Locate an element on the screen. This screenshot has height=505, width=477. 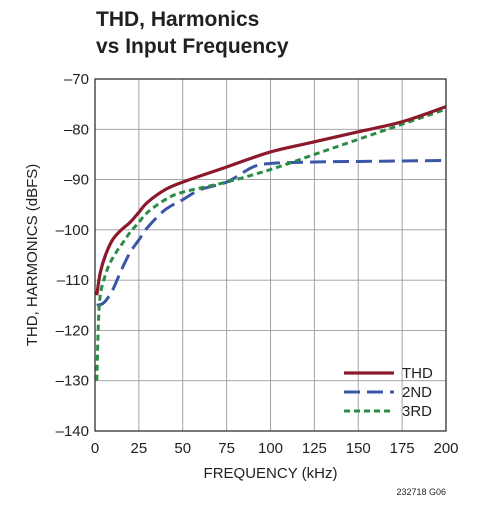
y-tick-label: –120 is located at coordinates (72, 330).